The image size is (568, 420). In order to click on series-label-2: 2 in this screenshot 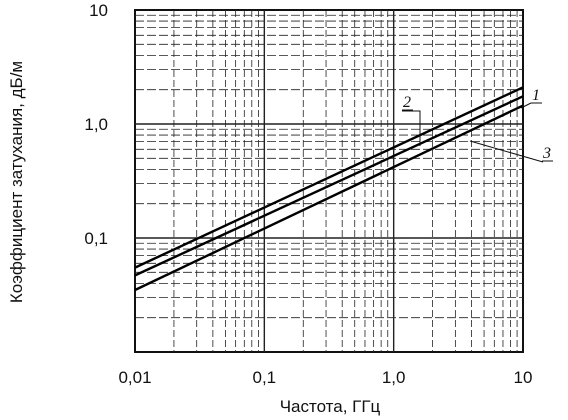, I will do `click(407, 102)`.